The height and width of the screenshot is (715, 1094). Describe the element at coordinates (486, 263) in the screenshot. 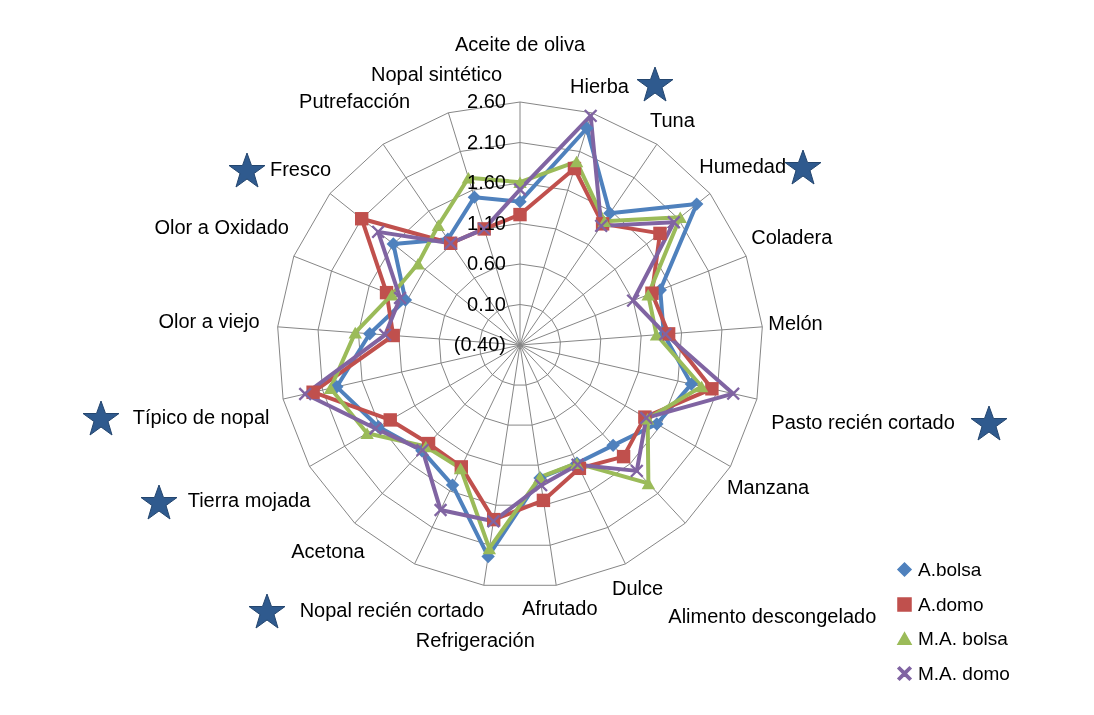

I see `y-tick-label: 0.60` at that location.